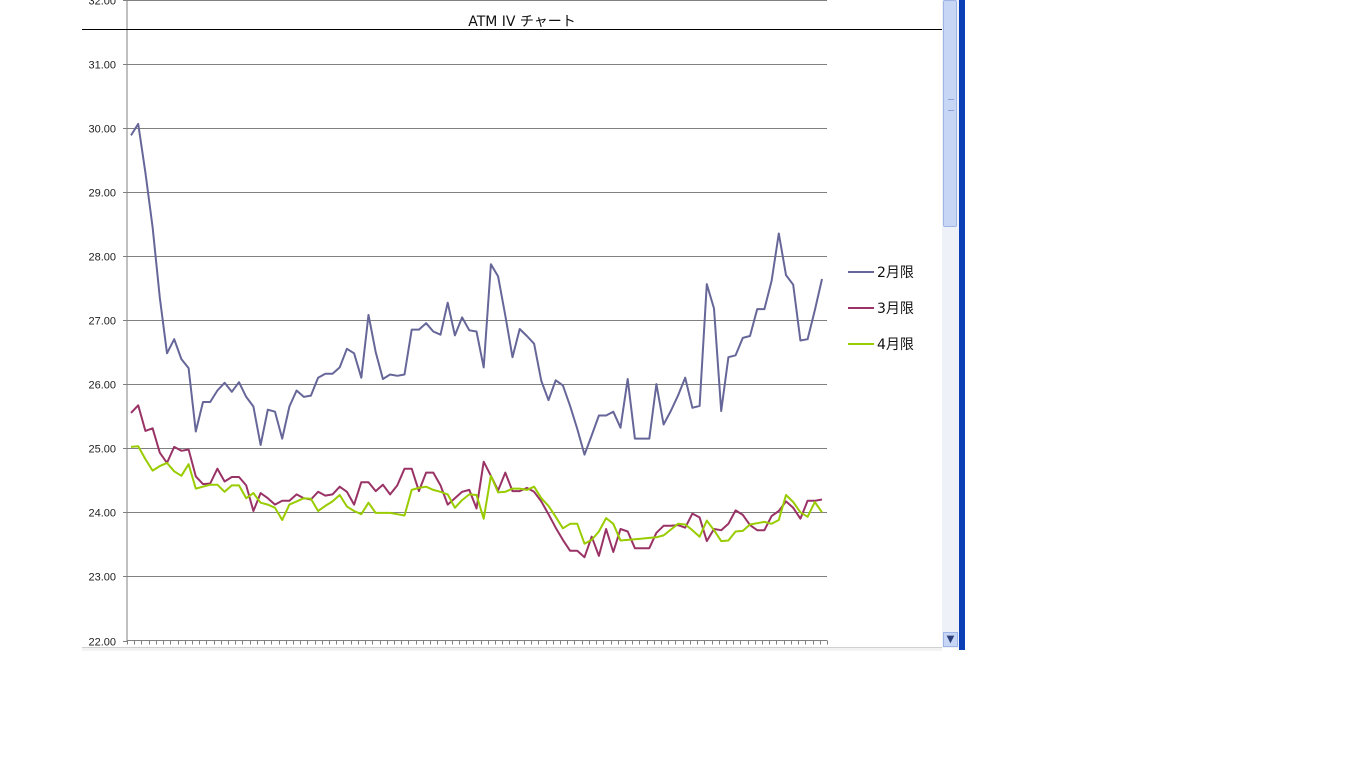 The height and width of the screenshot is (768, 1366). Describe the element at coordinates (102, 514) in the screenshot. I see `y-tick-label: 24.00` at that location.